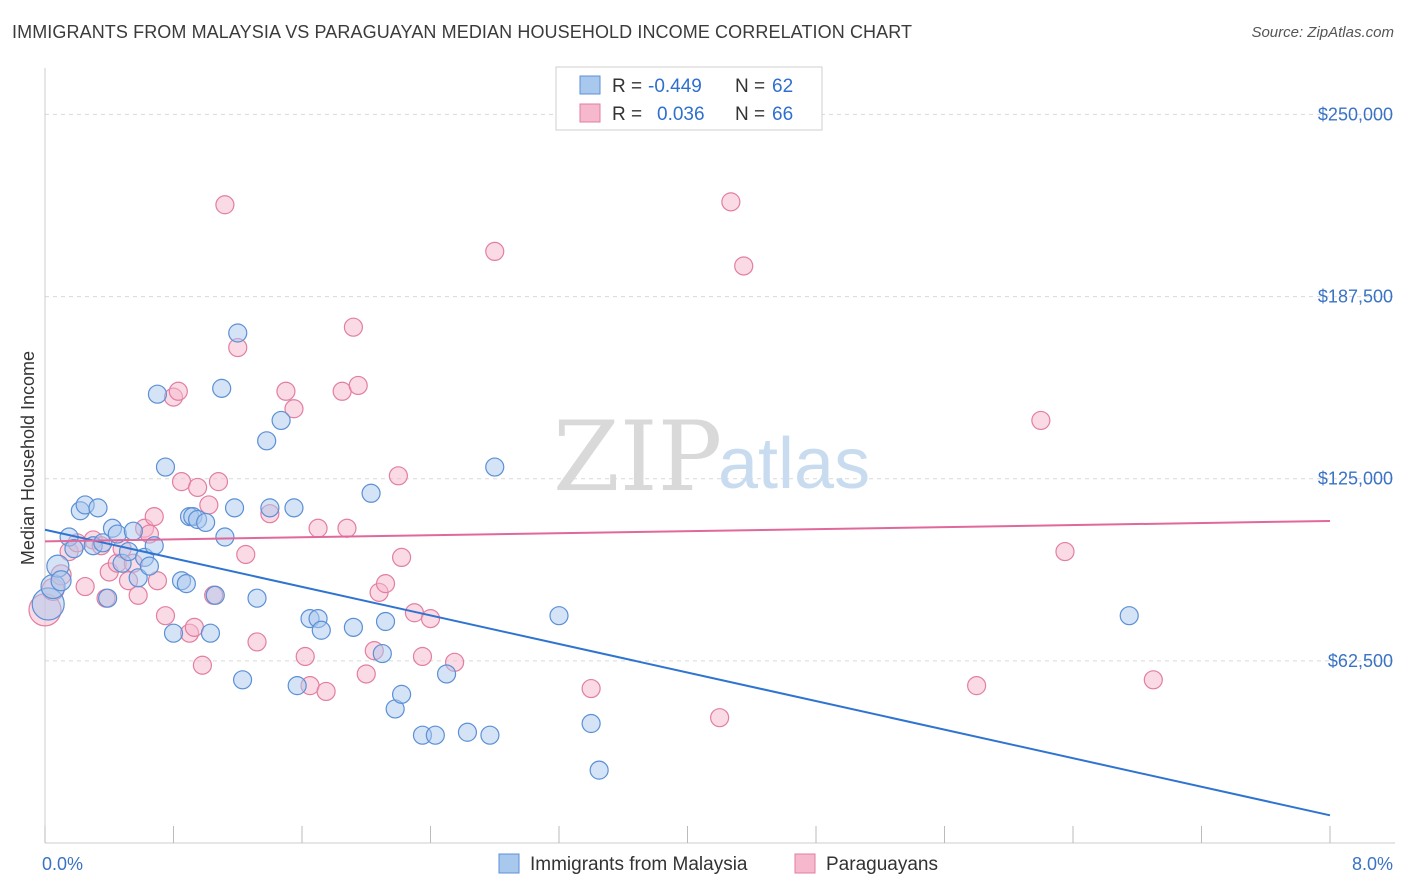  Describe the element at coordinates (794, 464) in the screenshot. I see `watermark-atlas: atlas` at that location.